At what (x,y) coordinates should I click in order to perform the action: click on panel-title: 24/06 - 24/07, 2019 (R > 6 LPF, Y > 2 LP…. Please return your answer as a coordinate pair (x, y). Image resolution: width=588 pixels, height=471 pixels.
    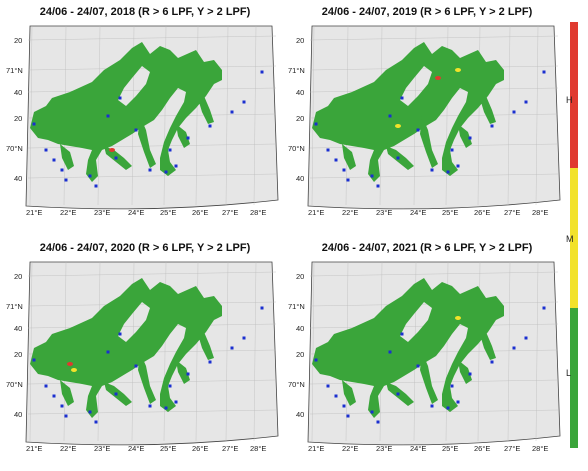
    Looking at the image, I should click on (427, 12).